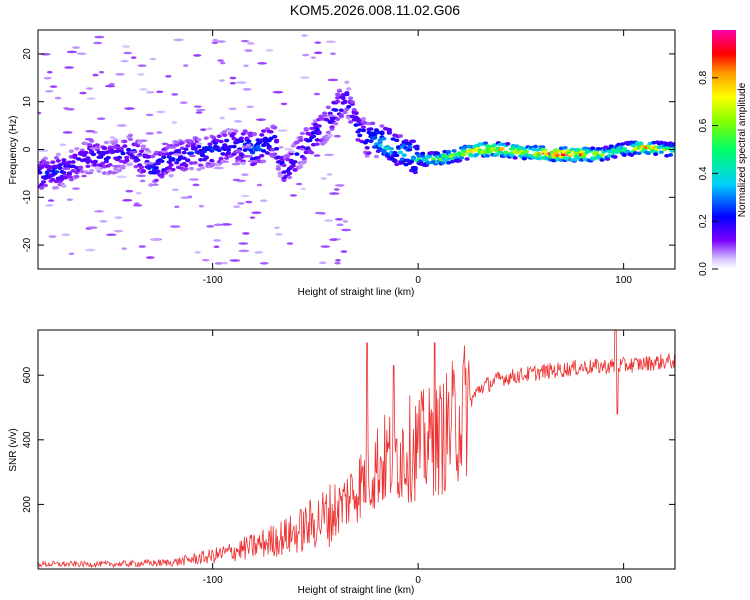  What do you see at coordinates (356, 292) in the screenshot?
I see `spectrogram-x-label: Height of straight line (km)` at bounding box center [356, 292].